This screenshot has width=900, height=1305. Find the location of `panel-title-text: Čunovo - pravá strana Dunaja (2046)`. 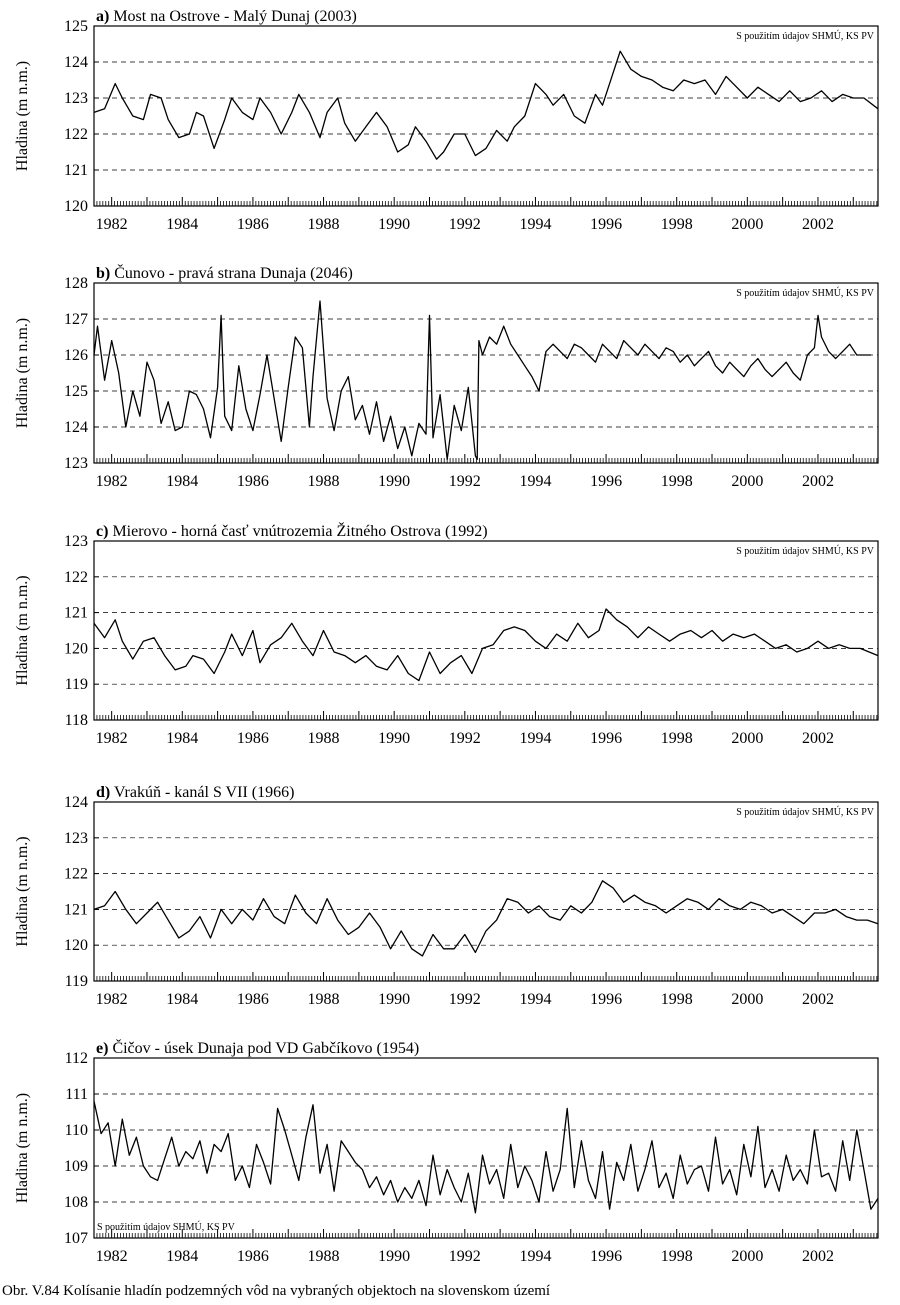

panel-title-text: Čunovo - pravá strana Dunaja (2046) is located at coordinates (231, 272).